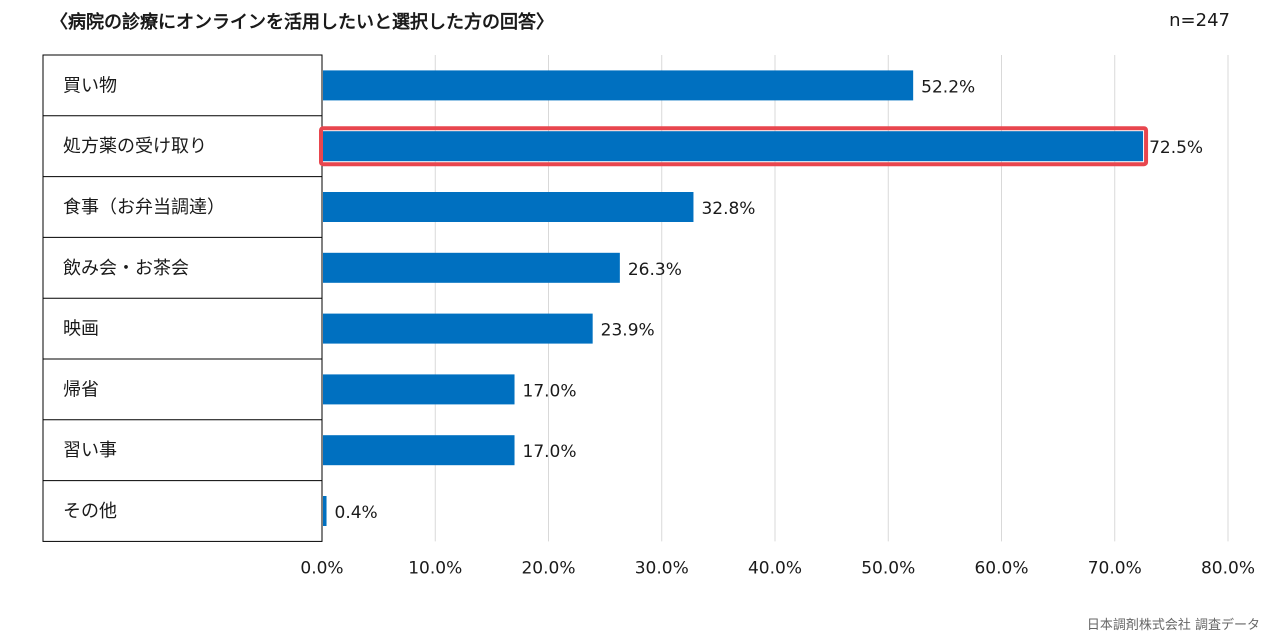  What do you see at coordinates (948, 87) in the screenshot?
I see `value-label: 52.2%` at bounding box center [948, 87].